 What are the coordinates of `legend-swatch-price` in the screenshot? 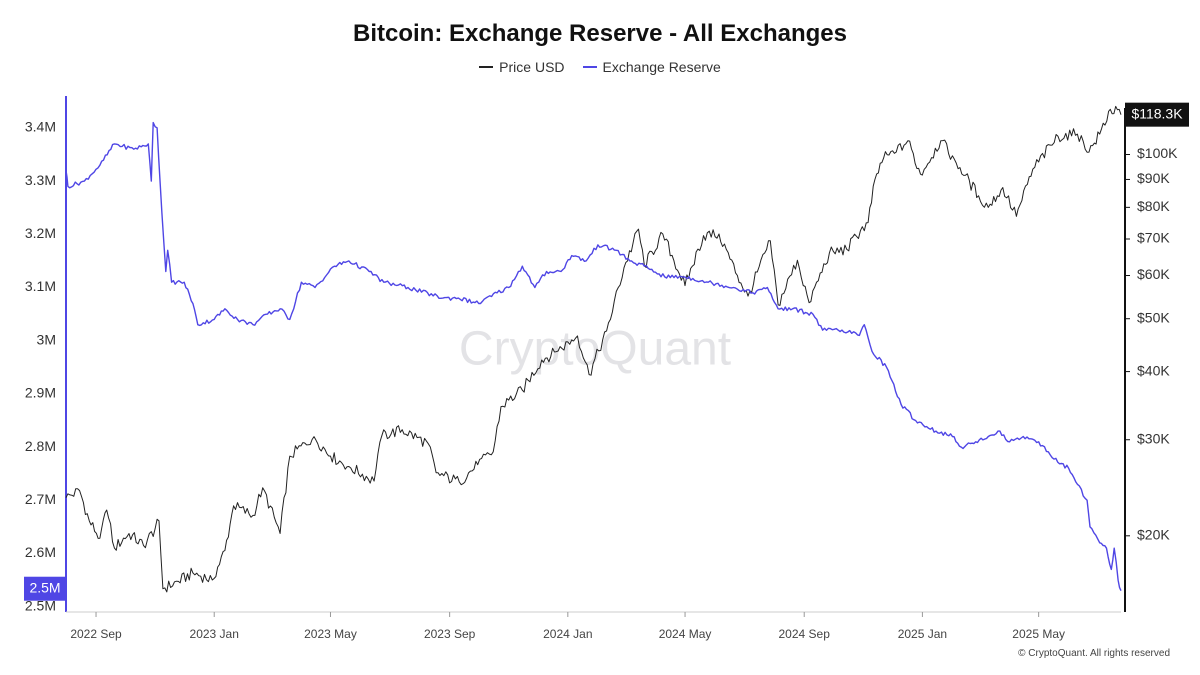 It's located at (486, 67).